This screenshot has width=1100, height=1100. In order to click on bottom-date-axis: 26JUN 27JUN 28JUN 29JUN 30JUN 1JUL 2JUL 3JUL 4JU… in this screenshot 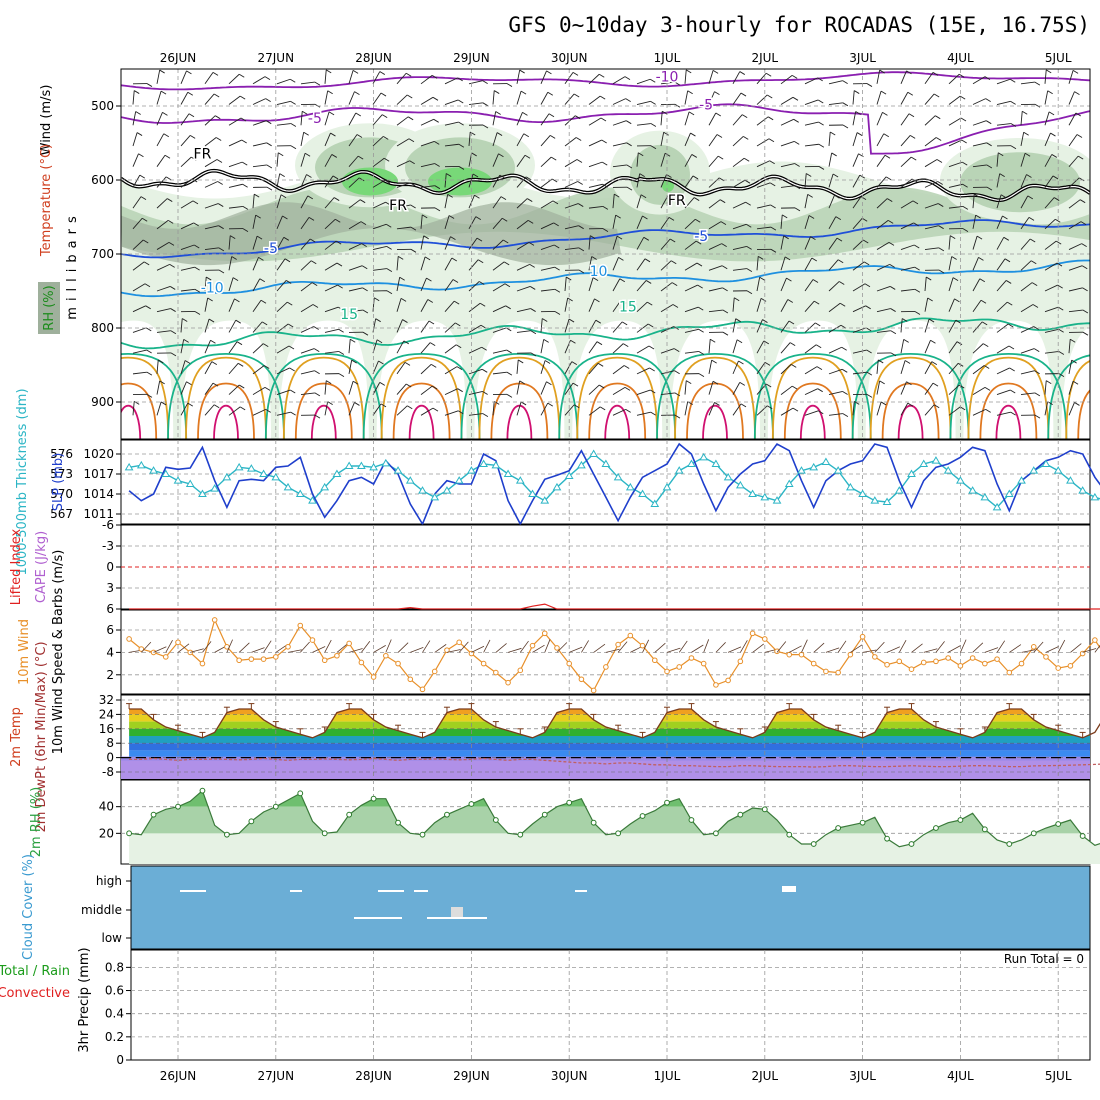, I will do `click(616, 1076)`.